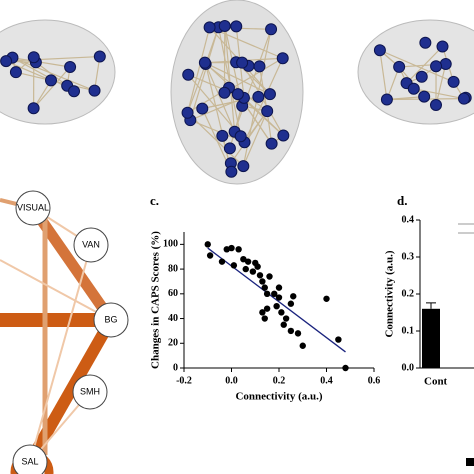 This screenshot has height=474, width=474. What do you see at coordinates (326, 380) in the screenshot?
I see `x-tick-label: 0.4` at bounding box center [326, 380].